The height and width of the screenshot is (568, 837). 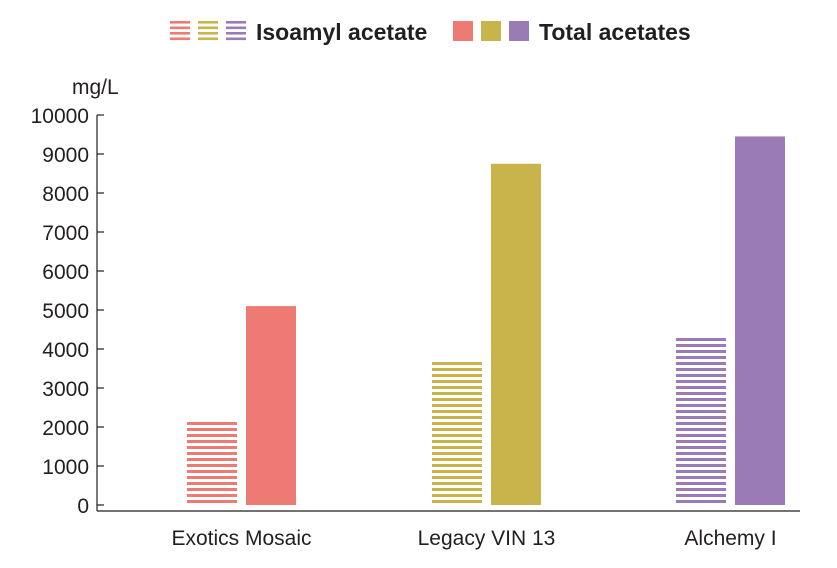 I want to click on legend: Isoamyl acetate Total acetates, so click(x=430, y=32).